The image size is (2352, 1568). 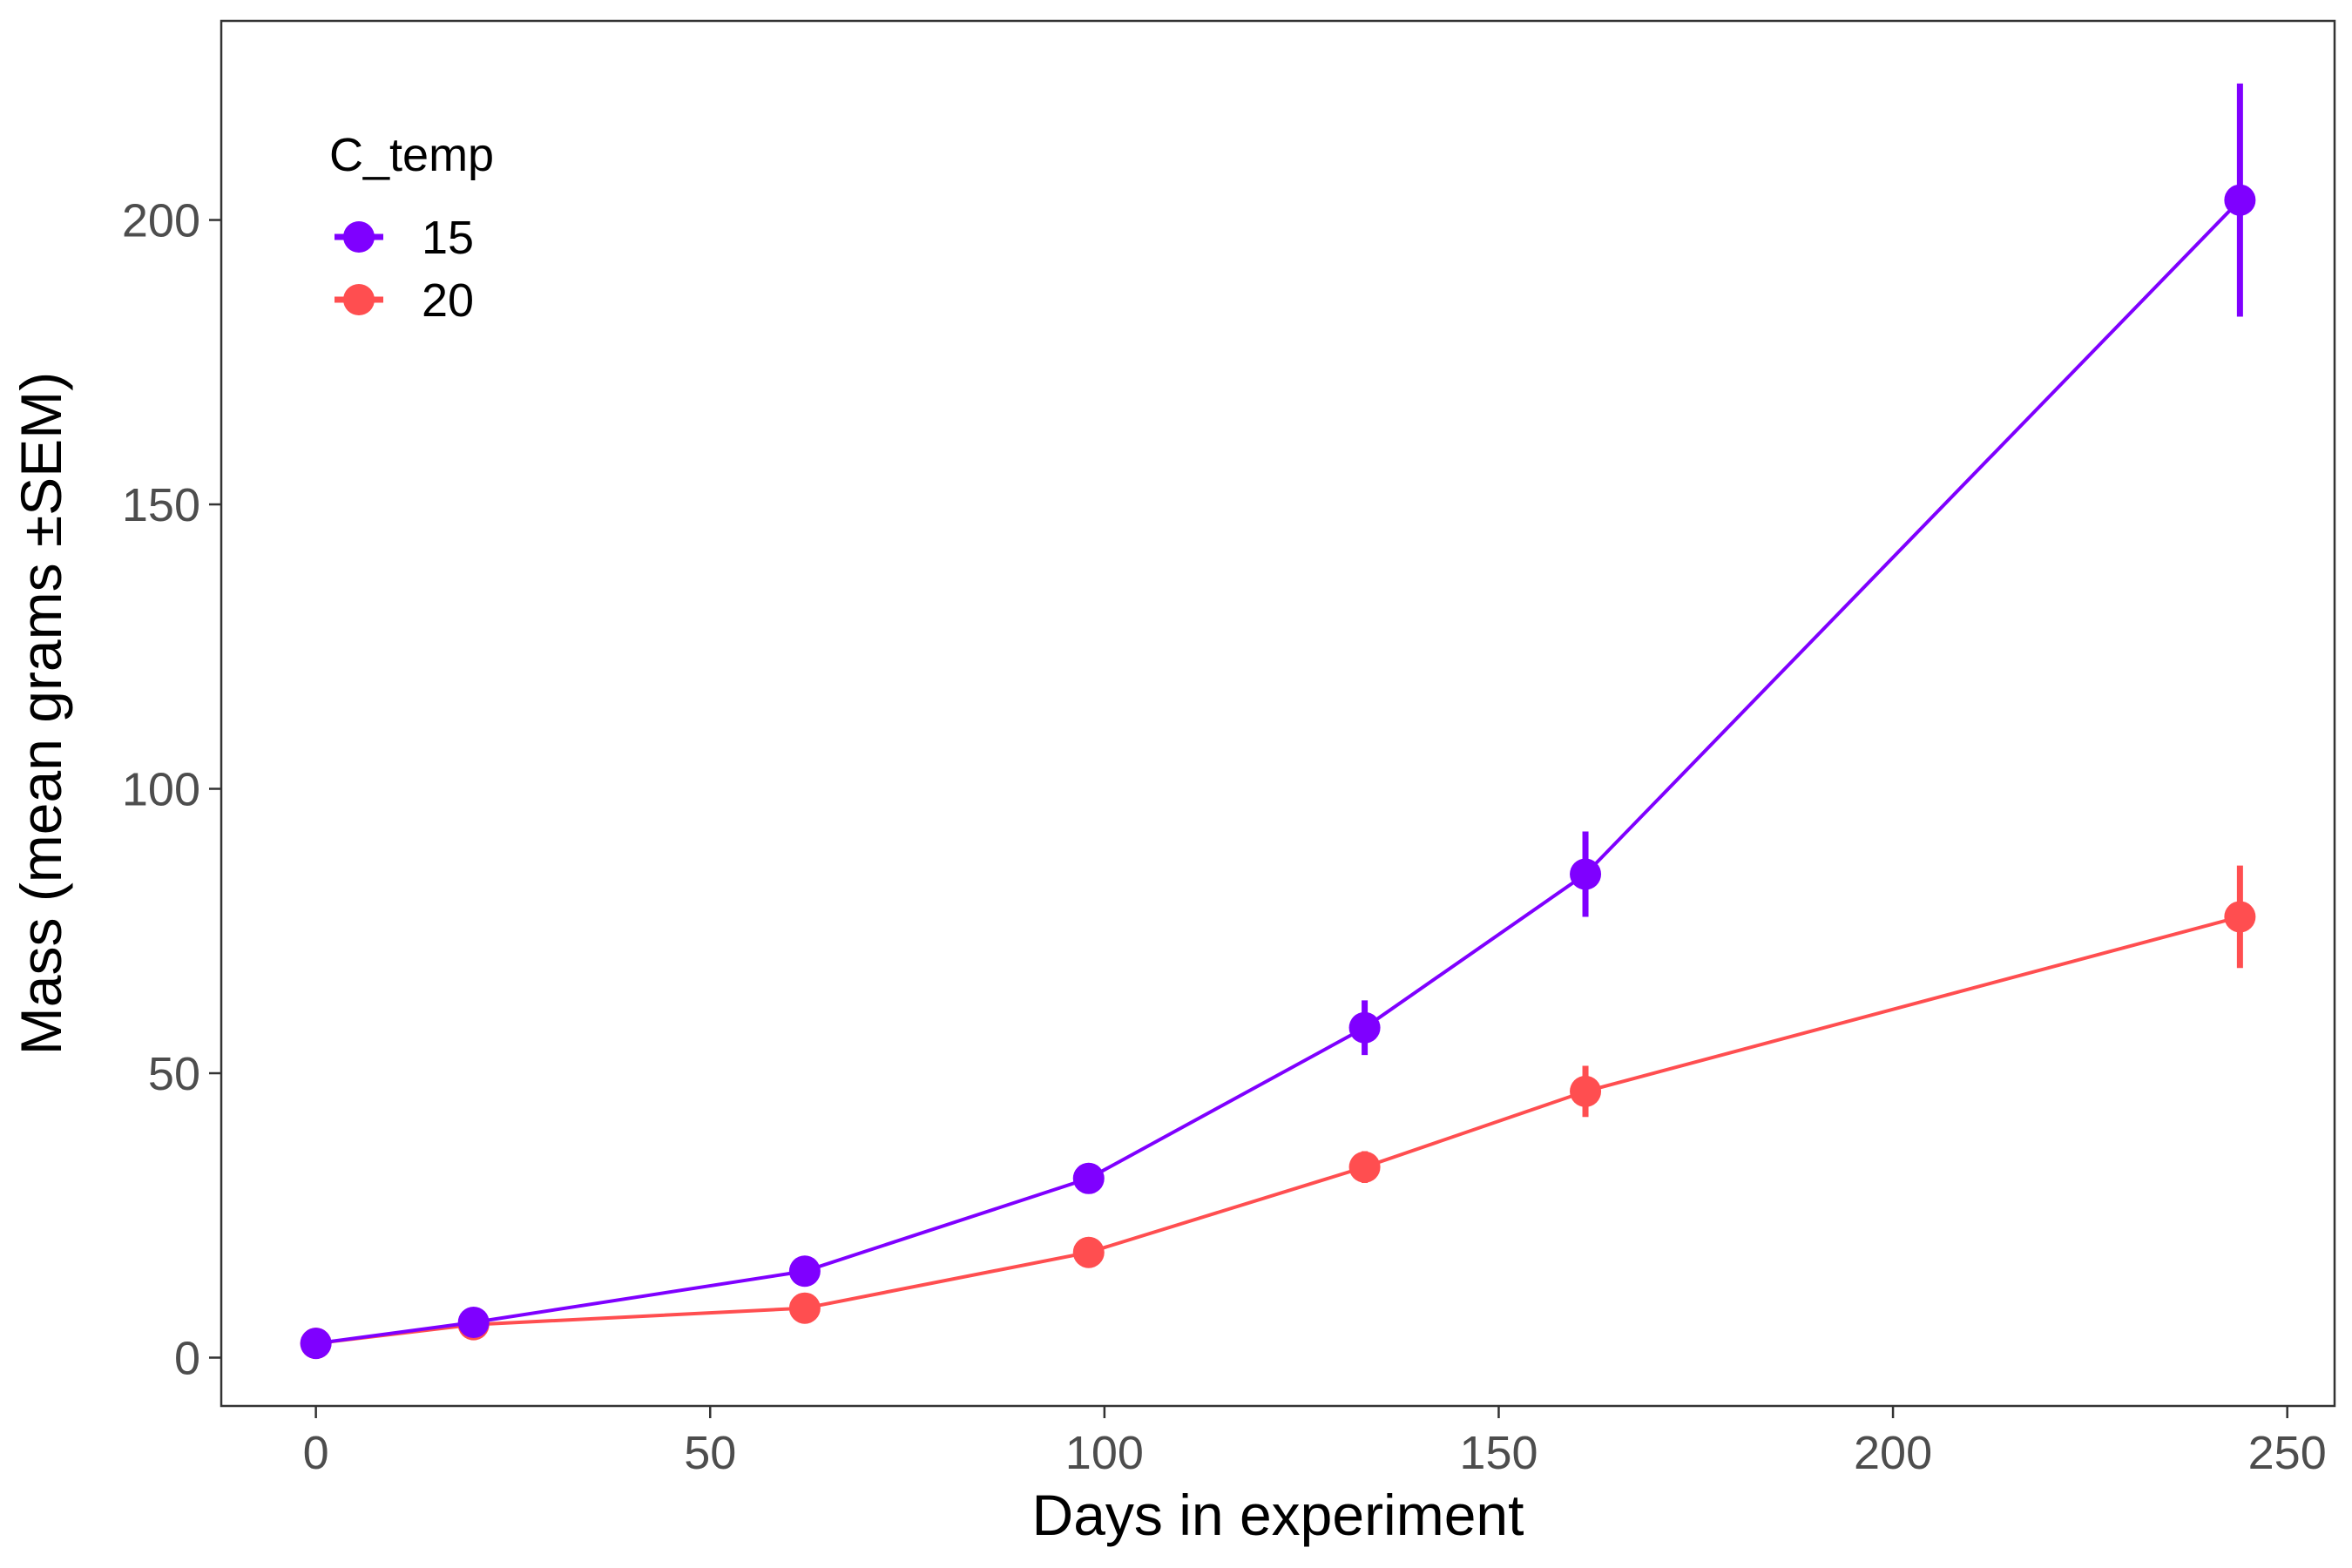 What do you see at coordinates (448, 238) in the screenshot?
I see `legend-label: 15` at bounding box center [448, 238].